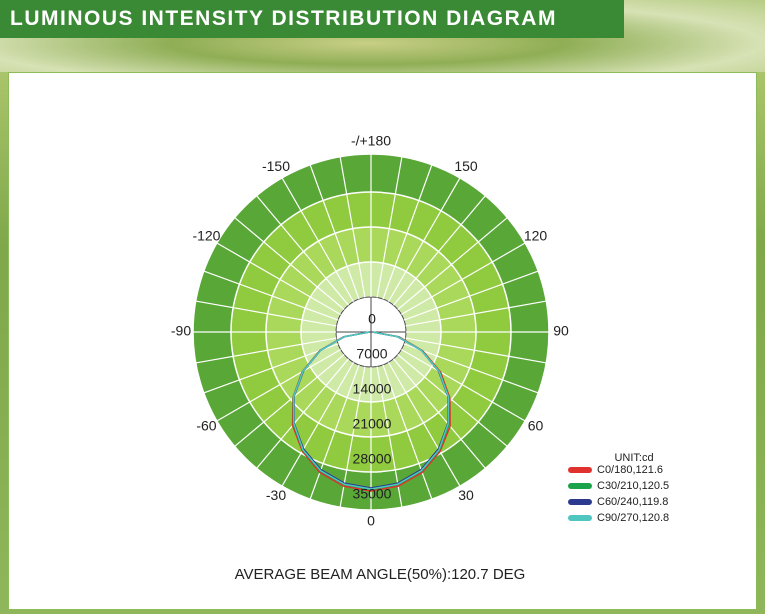  Describe the element at coordinates (380, 574) in the screenshot. I see `footer: AVERAGE BEAM ANGLE(50%):120.7 DEG` at that location.